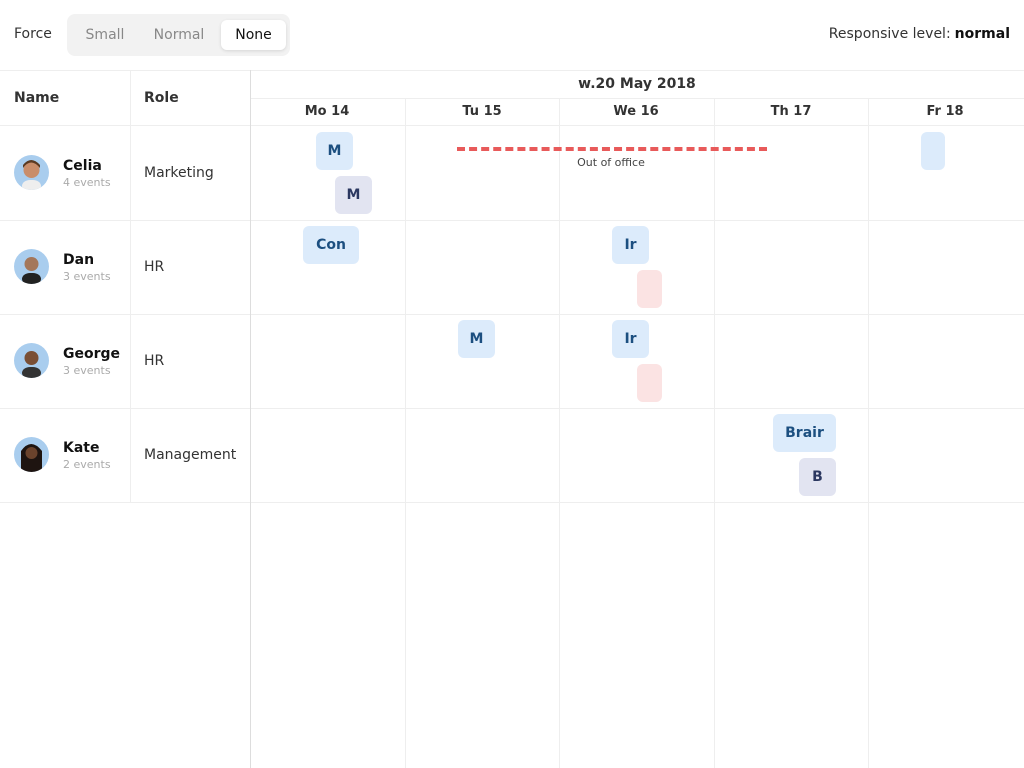 Image resolution: width=1024 pixels, height=768 pixels. What do you see at coordinates (945, 111) in the screenshot?
I see `day-header: Fr 18` at bounding box center [945, 111].